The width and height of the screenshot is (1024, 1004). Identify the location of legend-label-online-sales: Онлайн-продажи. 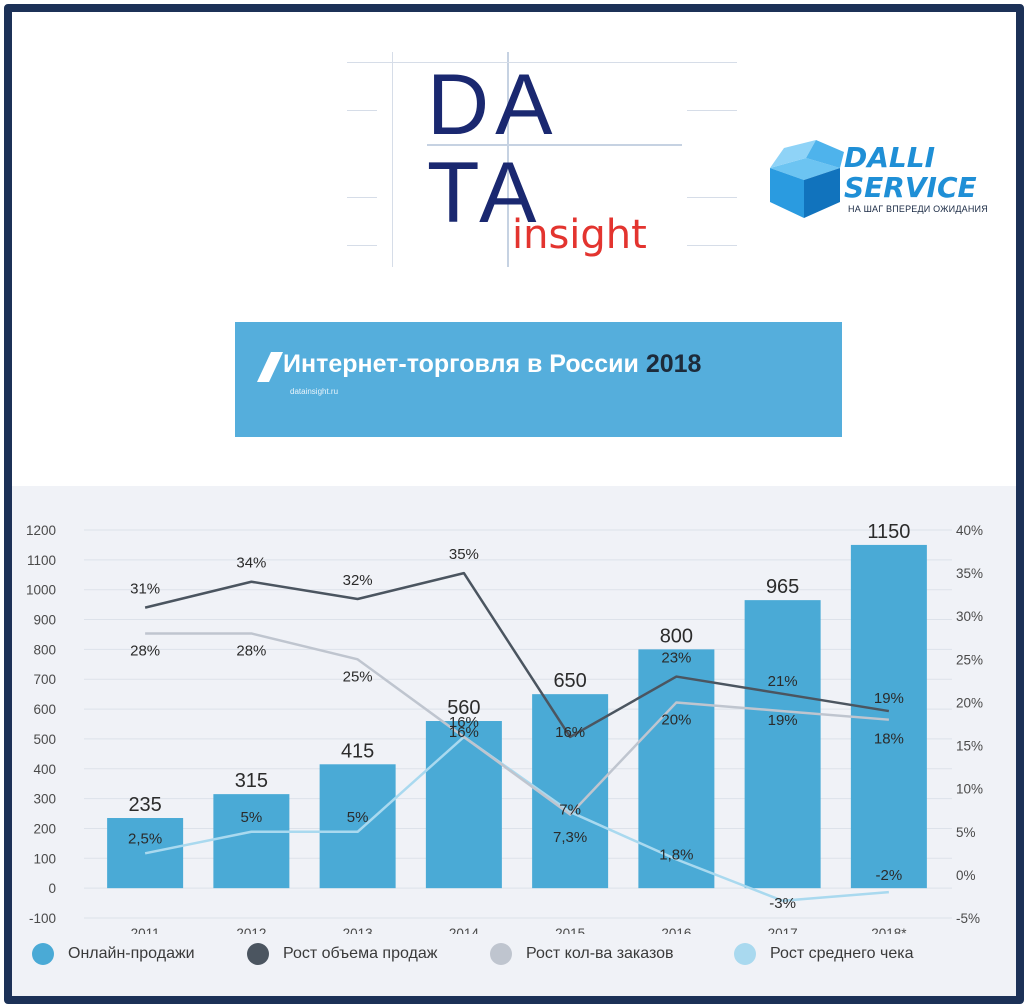
(131, 953).